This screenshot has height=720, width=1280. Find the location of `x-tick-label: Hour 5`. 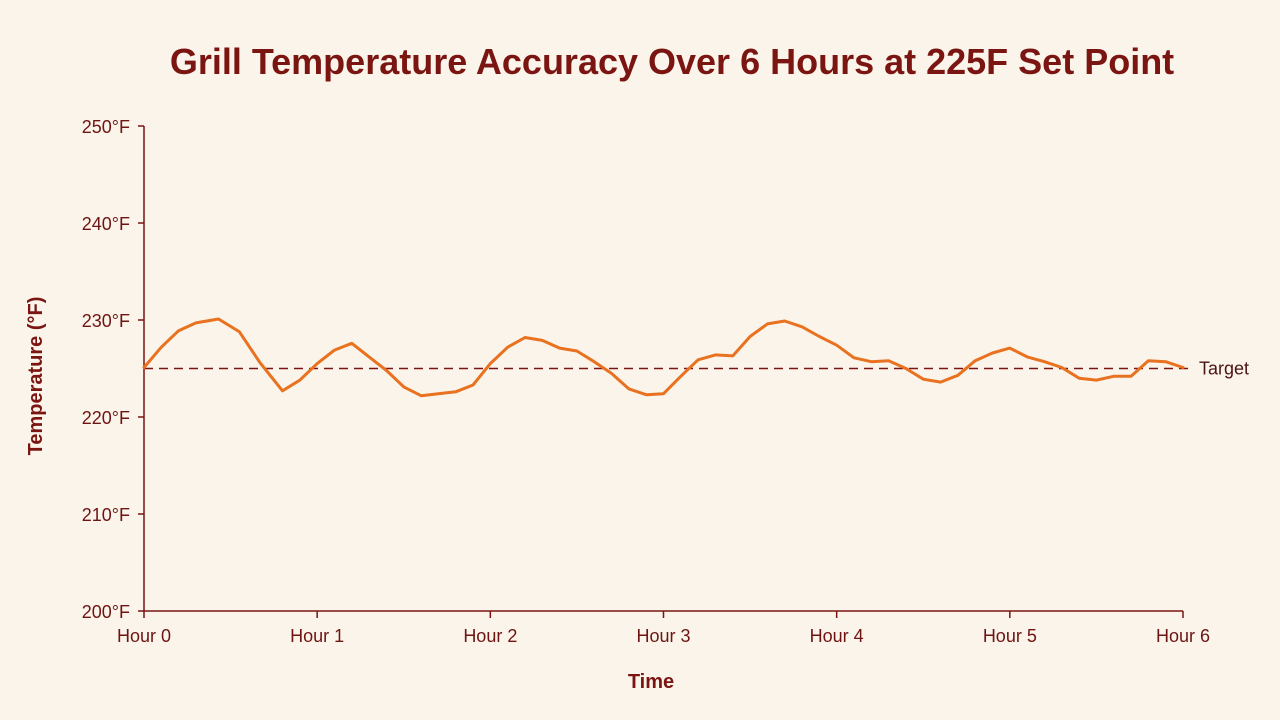

x-tick-label: Hour 5 is located at coordinates (1010, 636).